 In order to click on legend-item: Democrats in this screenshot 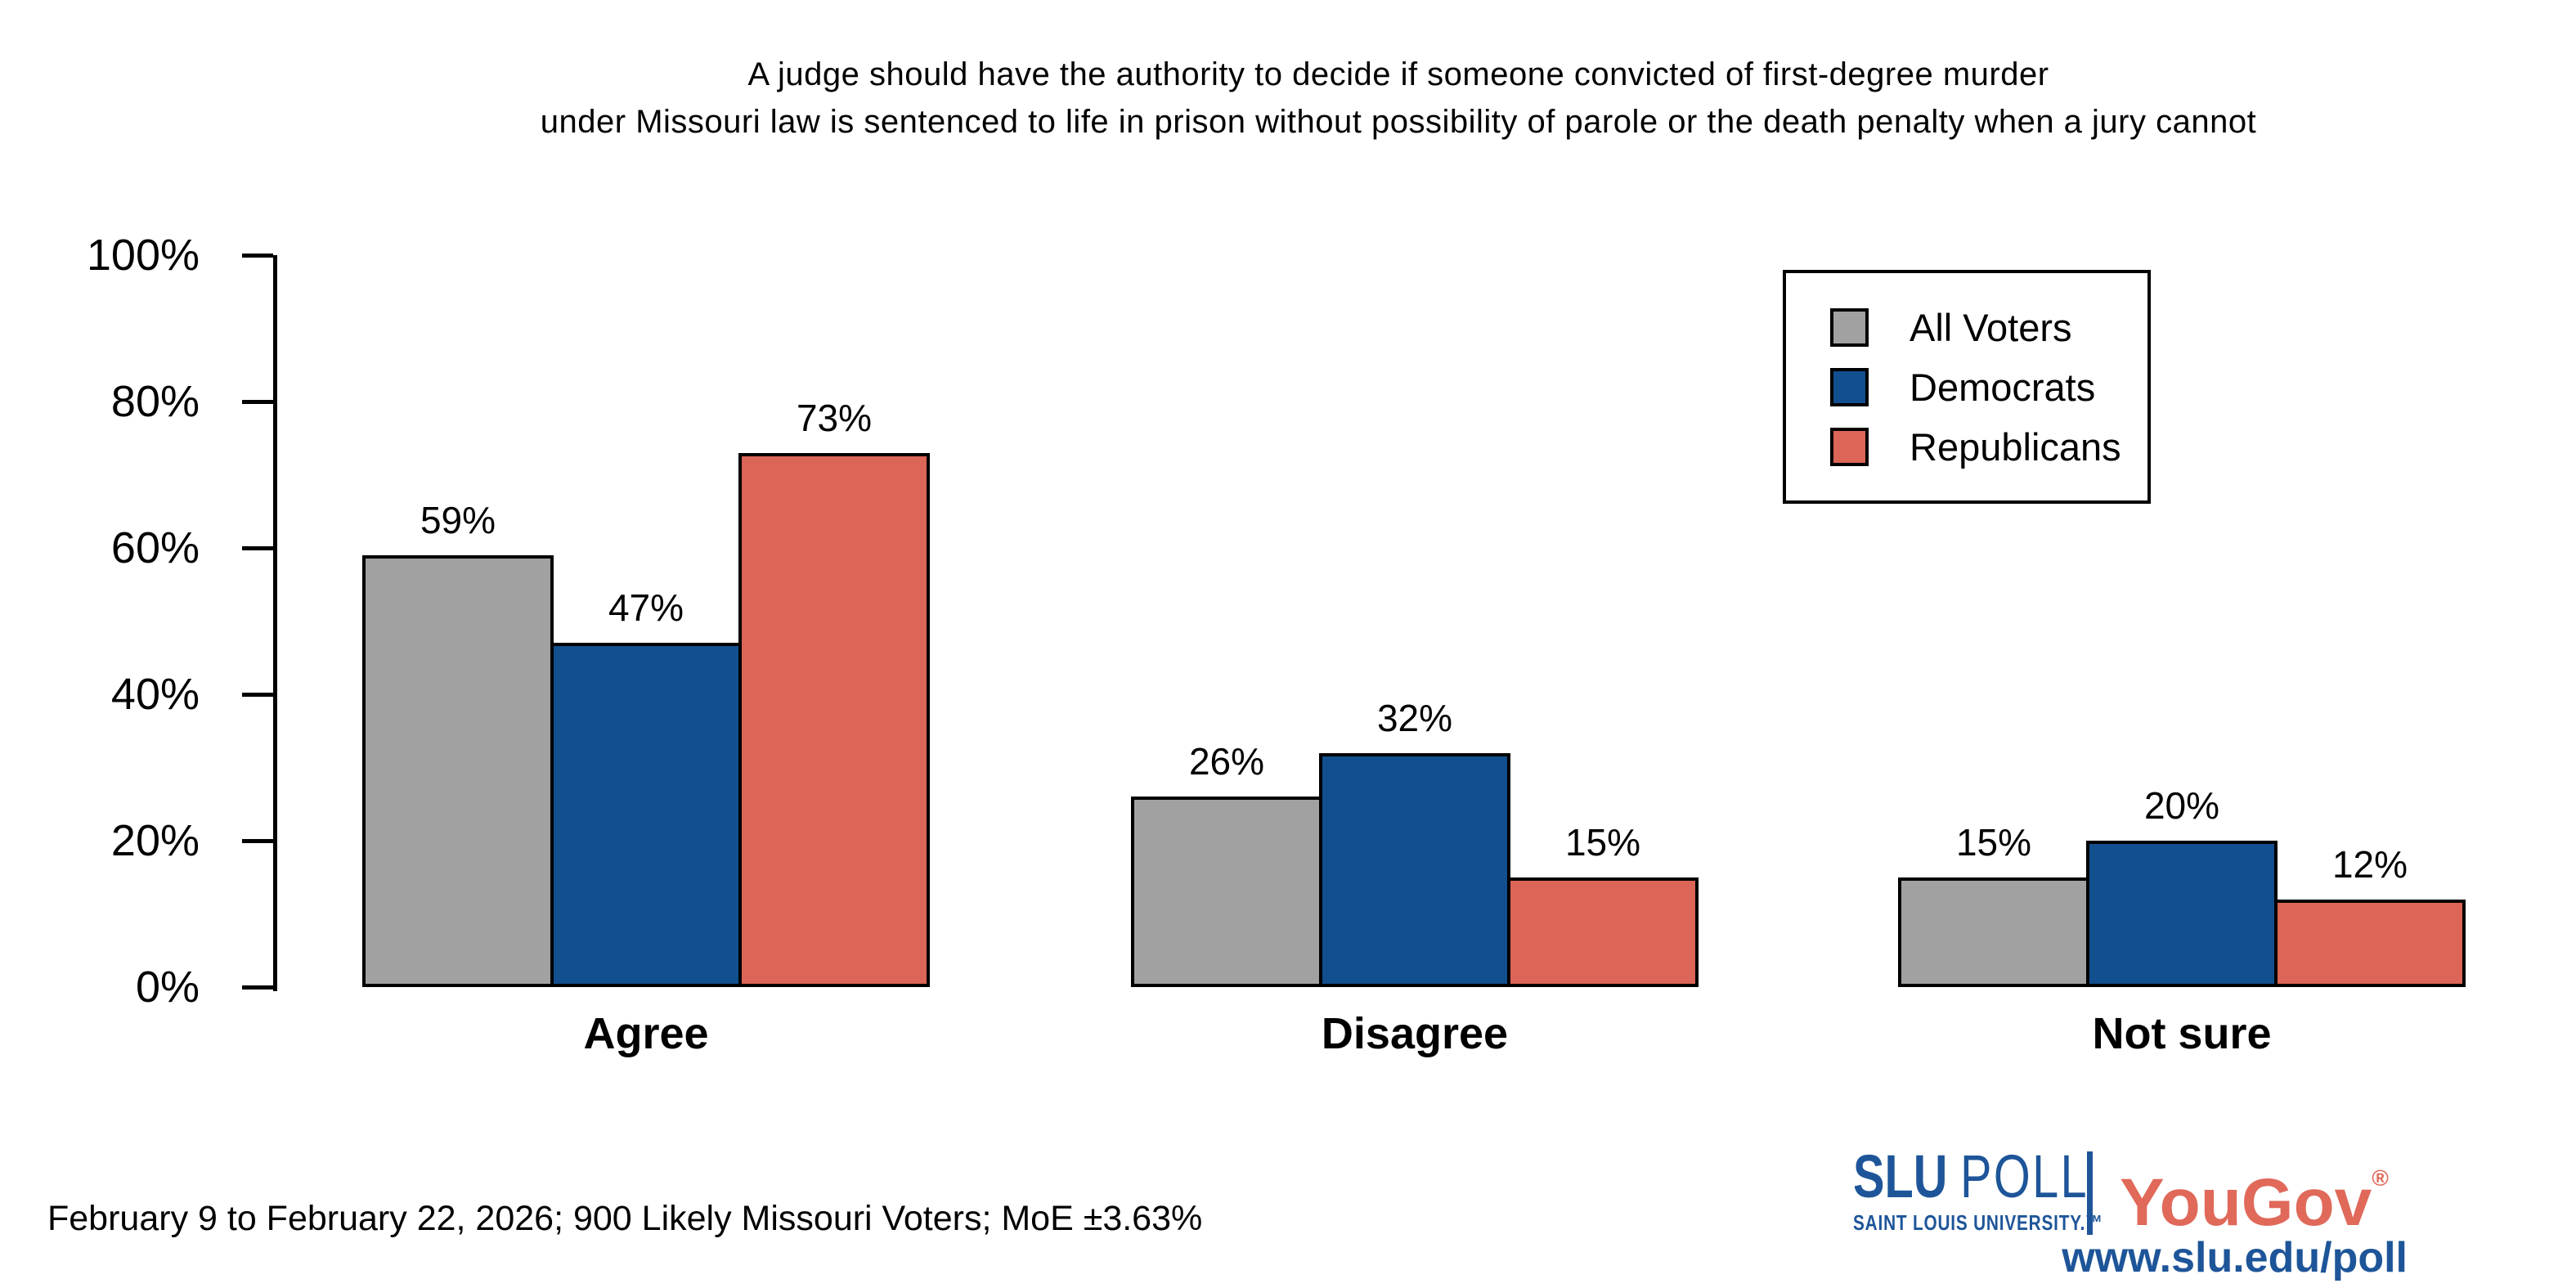, I will do `click(1989, 387)`.